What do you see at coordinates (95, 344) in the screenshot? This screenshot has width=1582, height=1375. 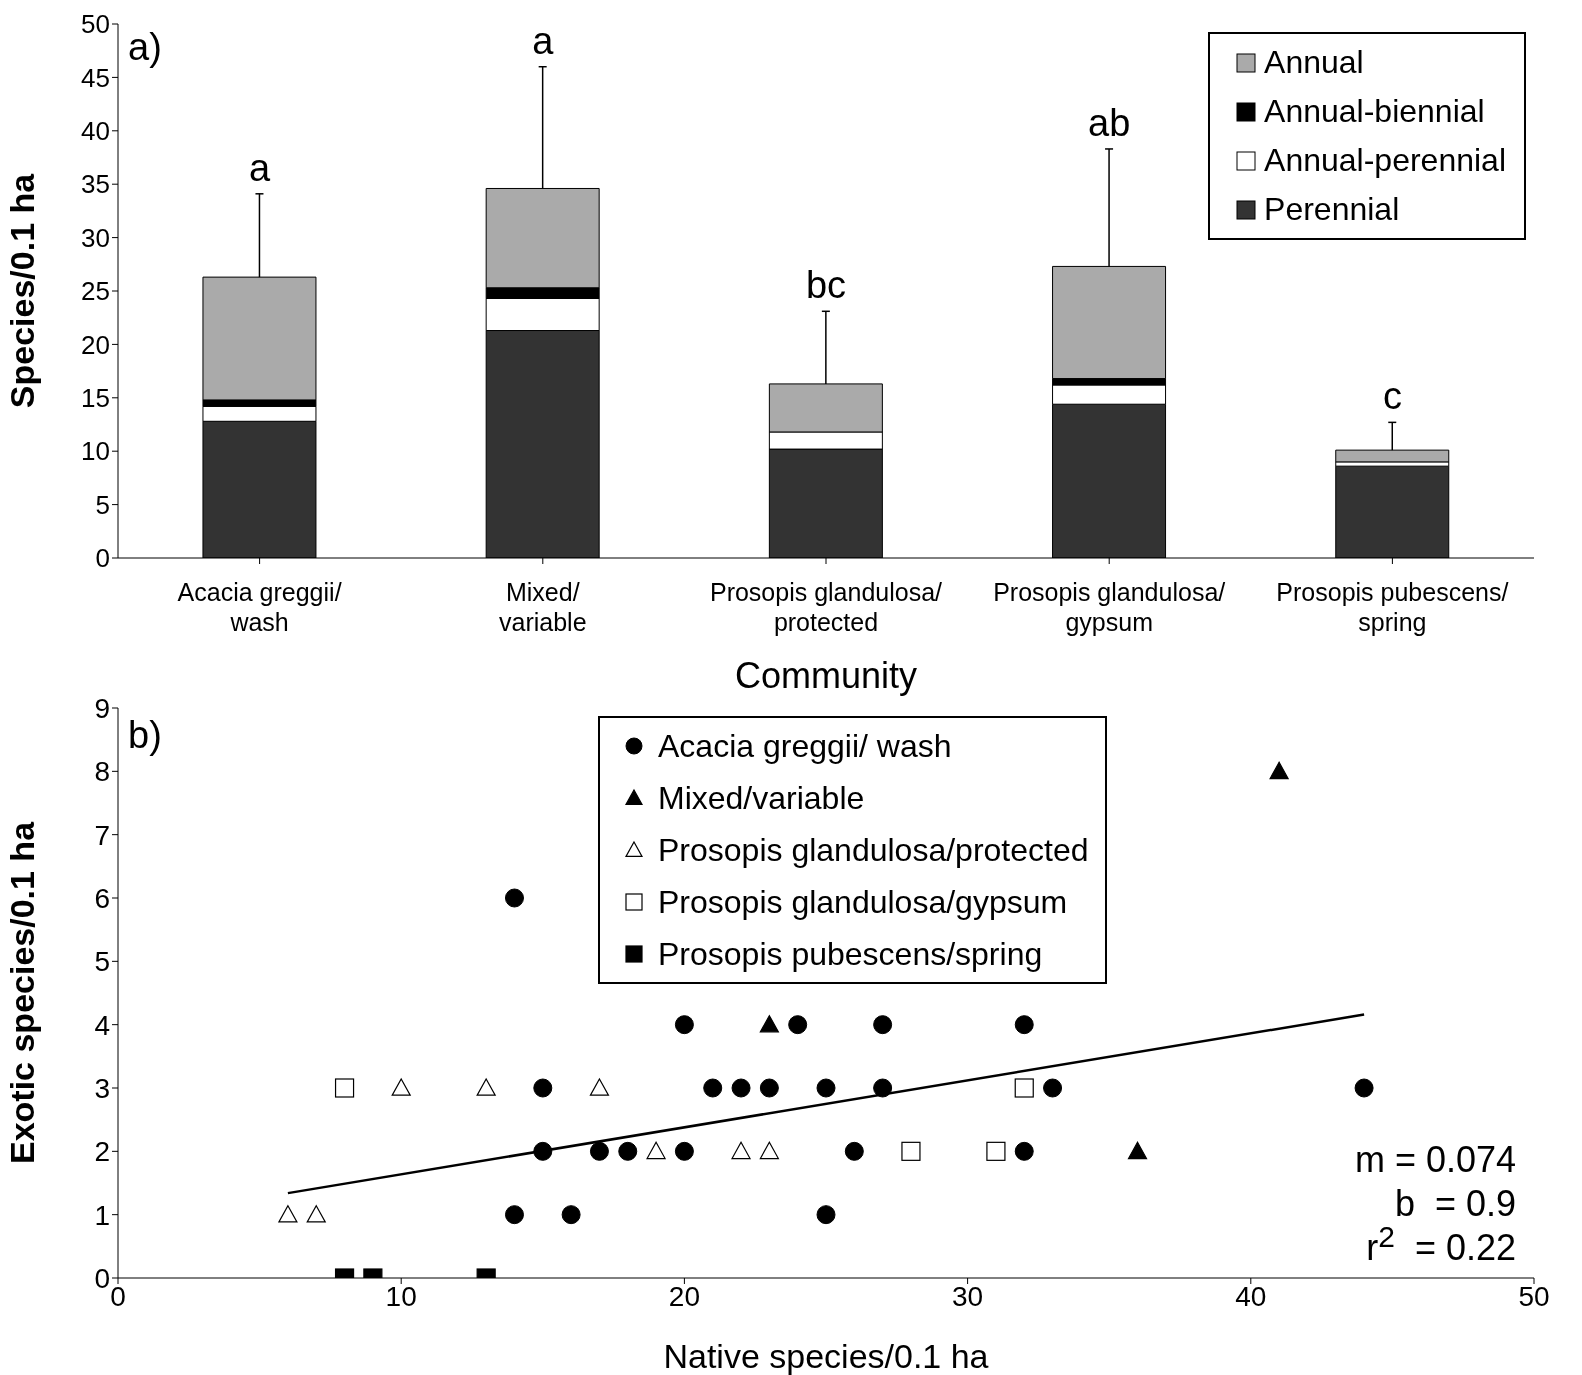 I see `y-tick-label: 20` at bounding box center [95, 344].